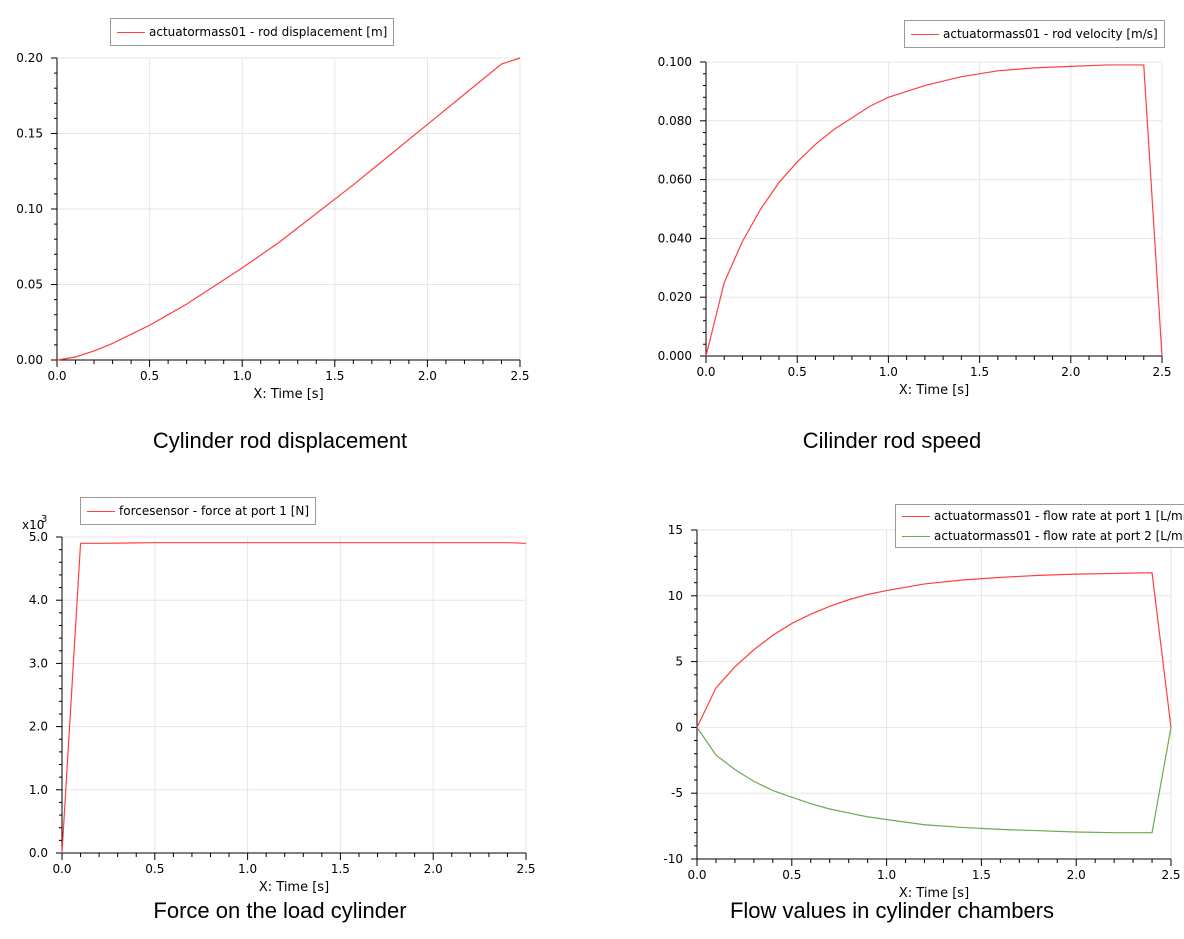  I want to click on legend: actuatormass01 - rod displacement [m], so click(252, 32).